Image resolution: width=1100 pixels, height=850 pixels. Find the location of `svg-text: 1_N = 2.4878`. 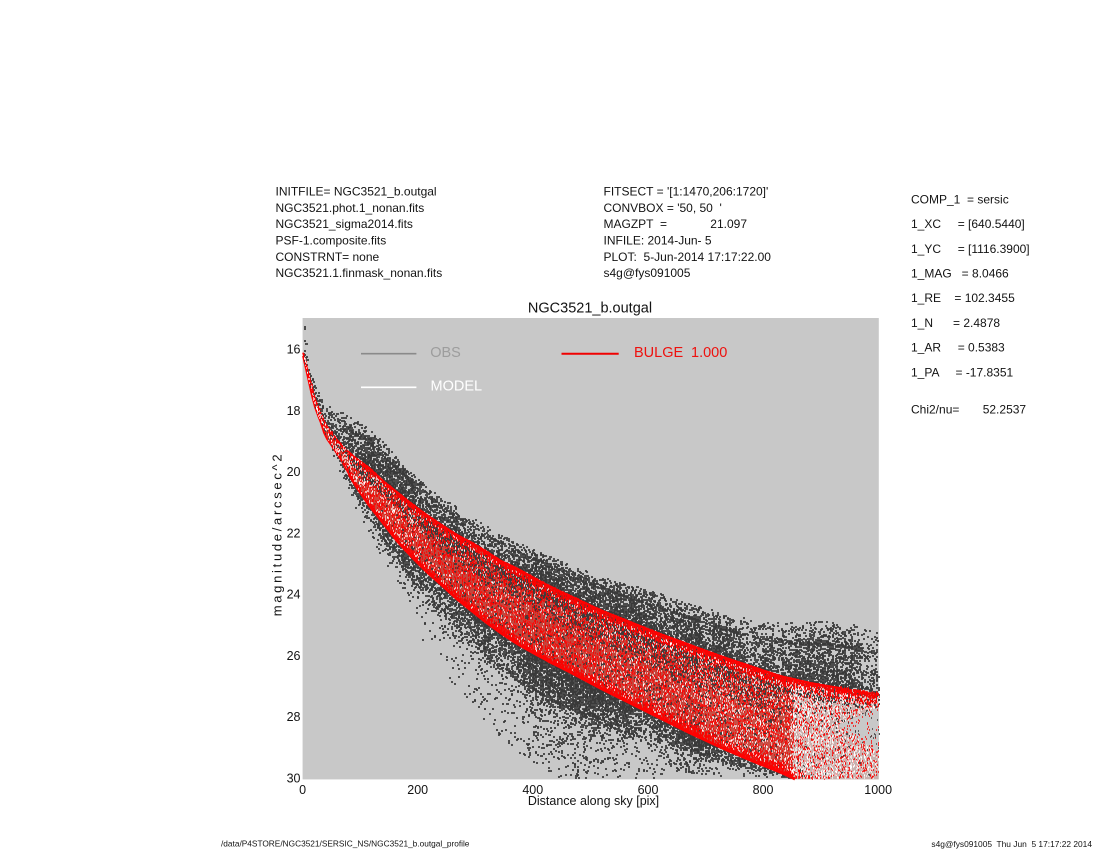

svg-text: 1_N = 2.4878 is located at coordinates (955, 323).